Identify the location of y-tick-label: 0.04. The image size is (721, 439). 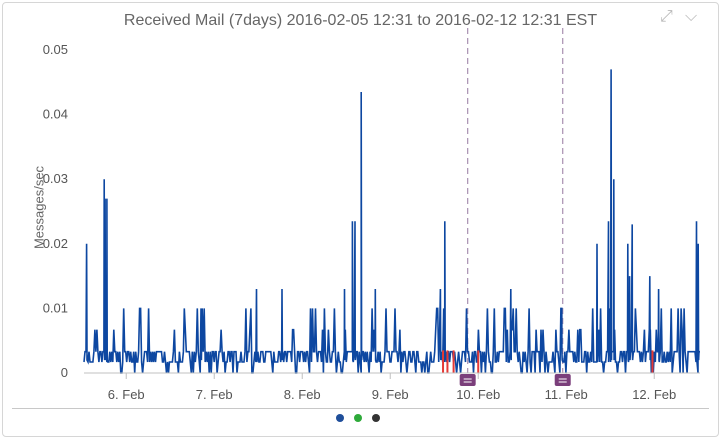
(55, 114).